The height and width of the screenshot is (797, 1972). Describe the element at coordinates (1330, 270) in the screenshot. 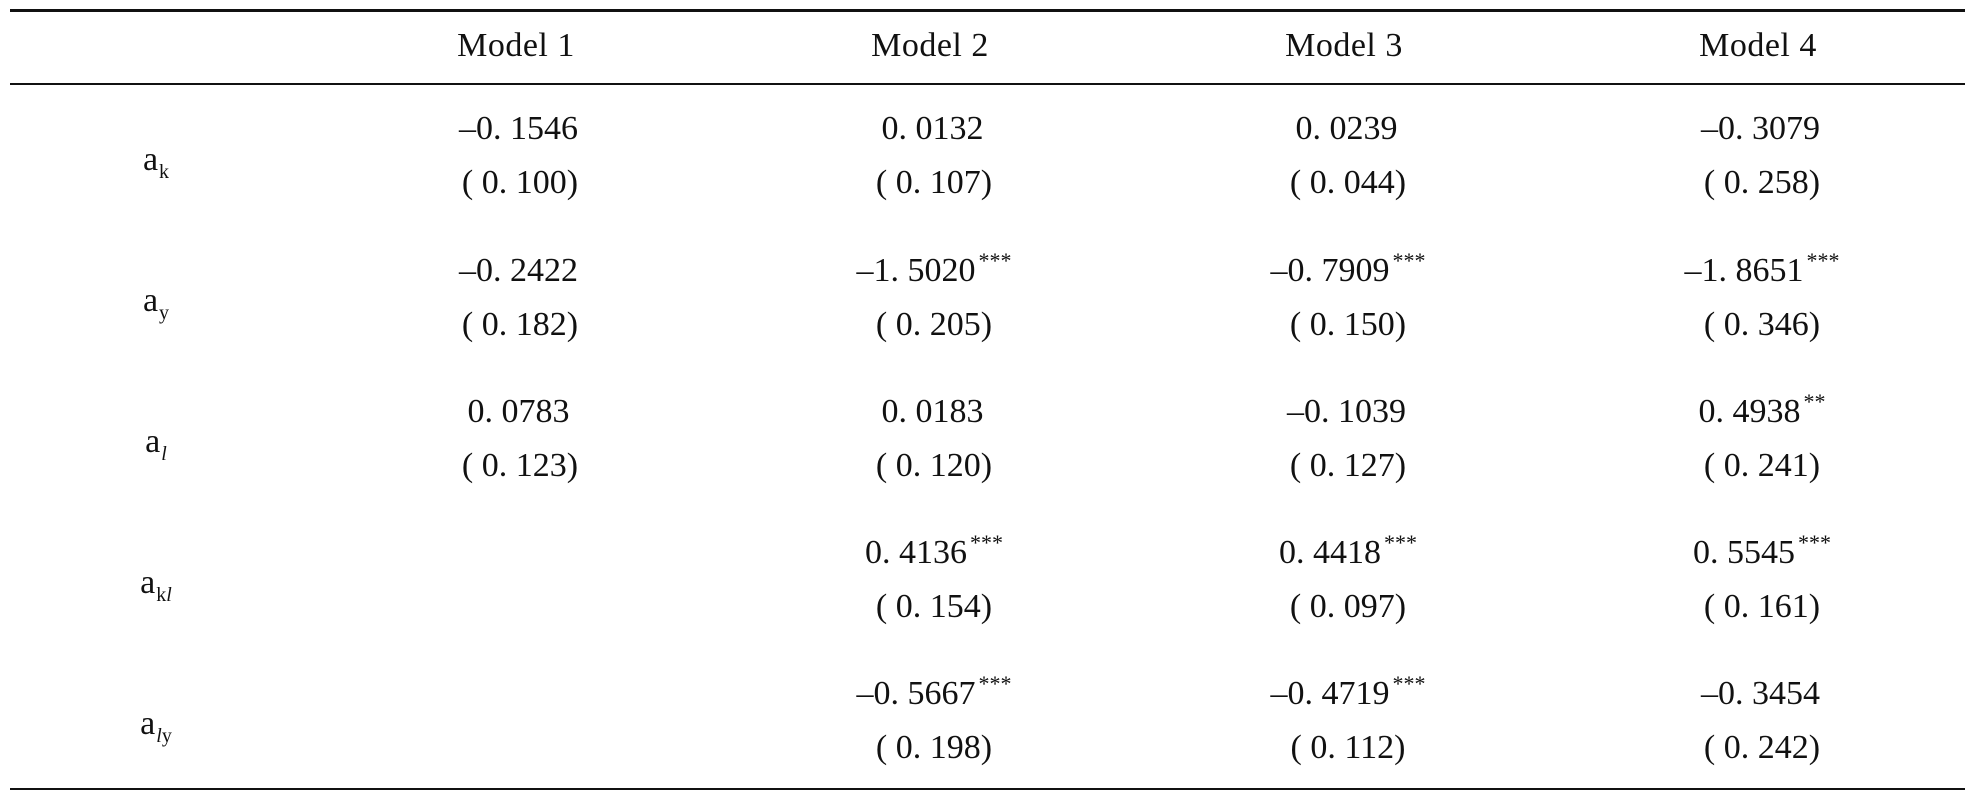

I see `coefficient: –0. 7909` at that location.